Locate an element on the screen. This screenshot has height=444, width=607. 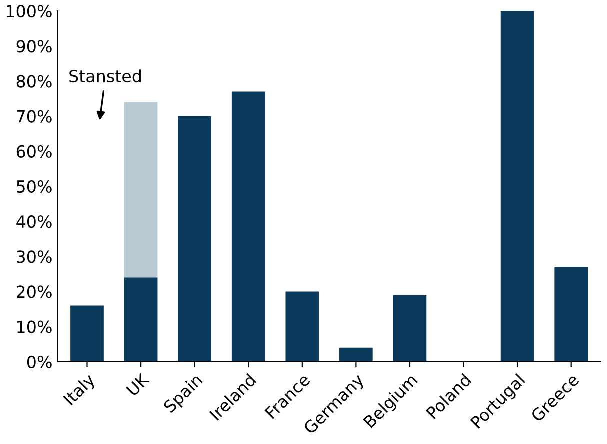
y-tick-label: 70% is located at coordinates (34, 116).